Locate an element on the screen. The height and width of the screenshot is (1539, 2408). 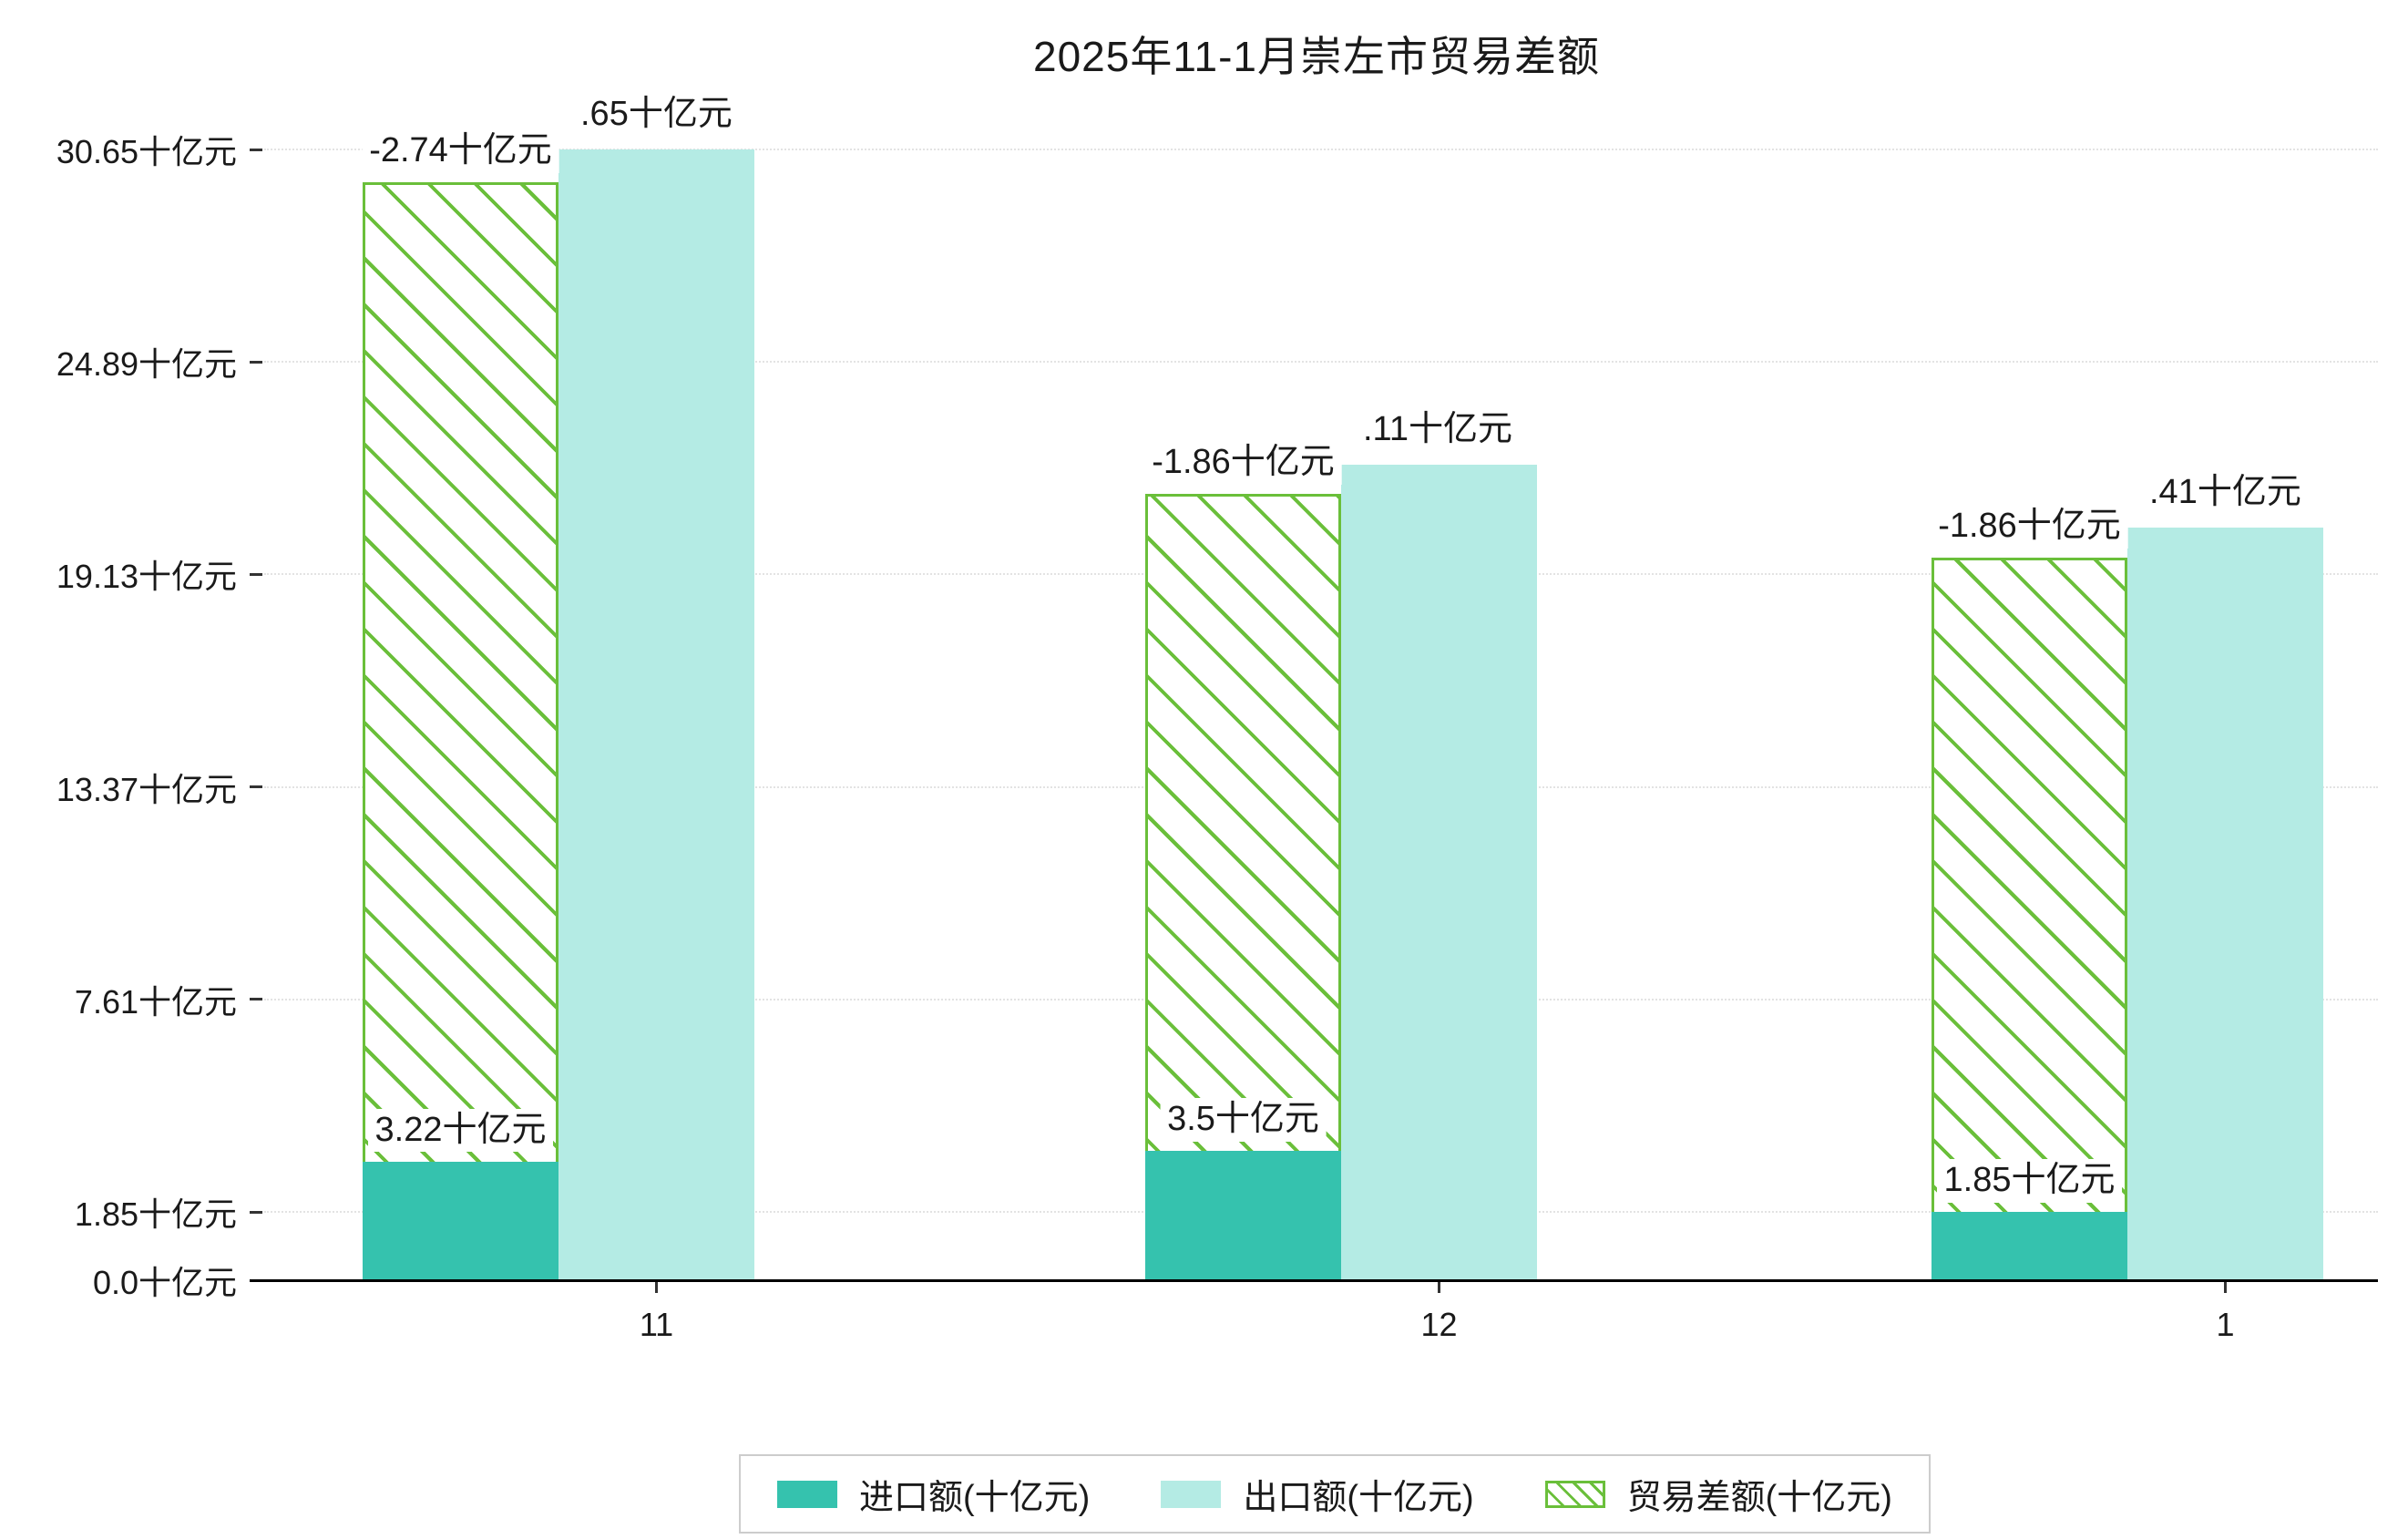
legend-item-import: 进口额(十亿元) is located at coordinates (933, 1494).